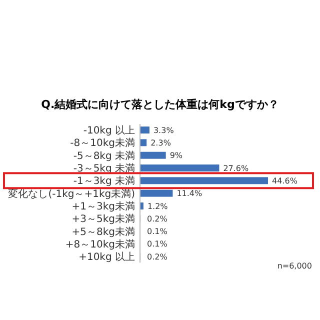 The image size is (320, 320). I want to click on data-label: 1.2%, so click(157, 206).